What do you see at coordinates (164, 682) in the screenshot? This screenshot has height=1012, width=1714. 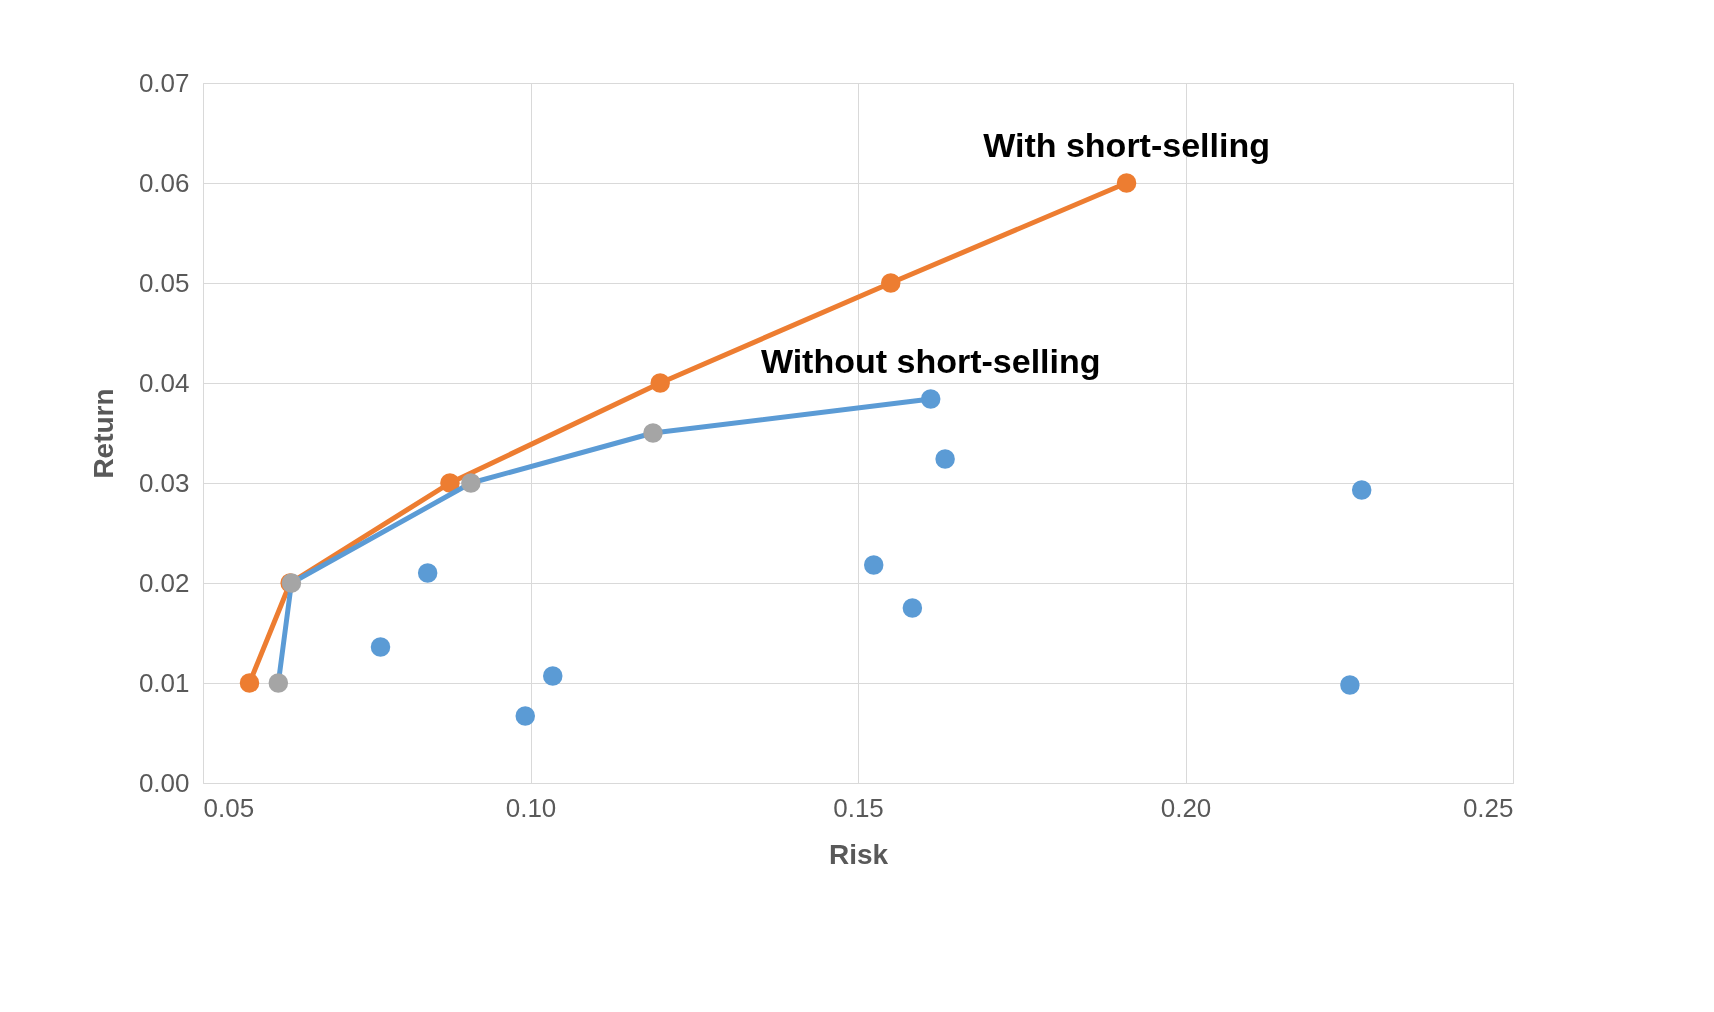 I see `y-tick-label: 0.01` at bounding box center [164, 682].